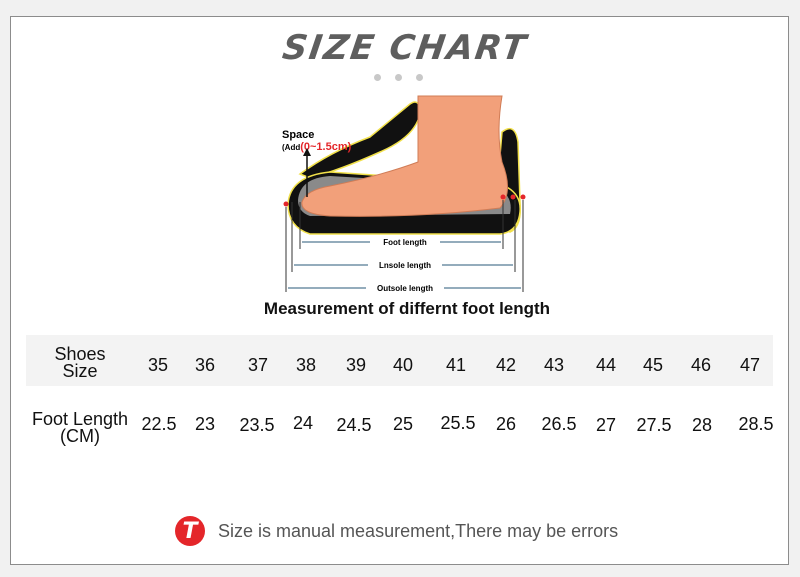 The height and width of the screenshot is (577, 800). I want to click on label-line: Shoes, so click(80, 354).